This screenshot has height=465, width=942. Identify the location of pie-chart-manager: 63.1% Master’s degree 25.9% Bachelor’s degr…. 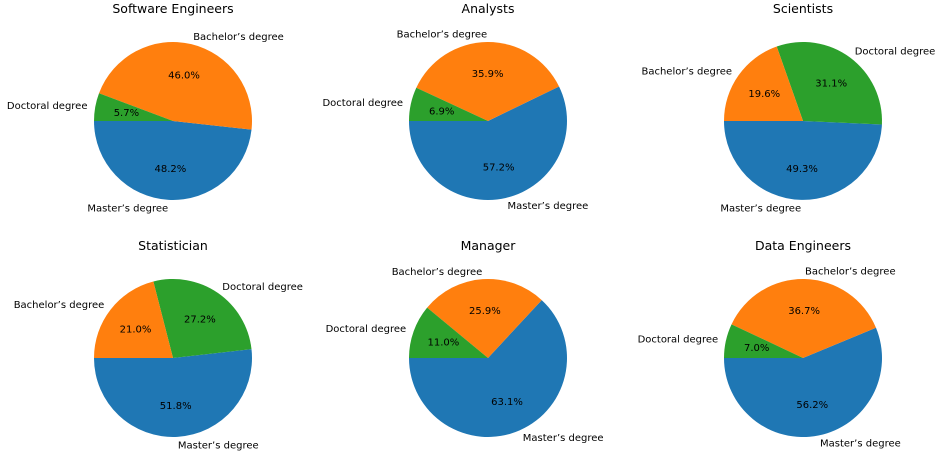
(465, 341).